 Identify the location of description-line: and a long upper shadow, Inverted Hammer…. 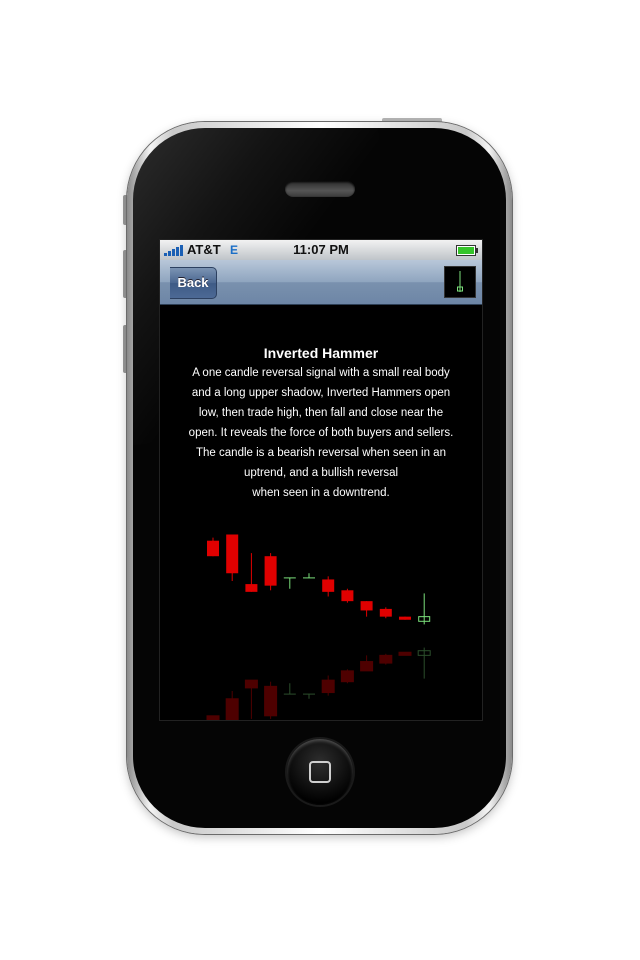
(321, 393).